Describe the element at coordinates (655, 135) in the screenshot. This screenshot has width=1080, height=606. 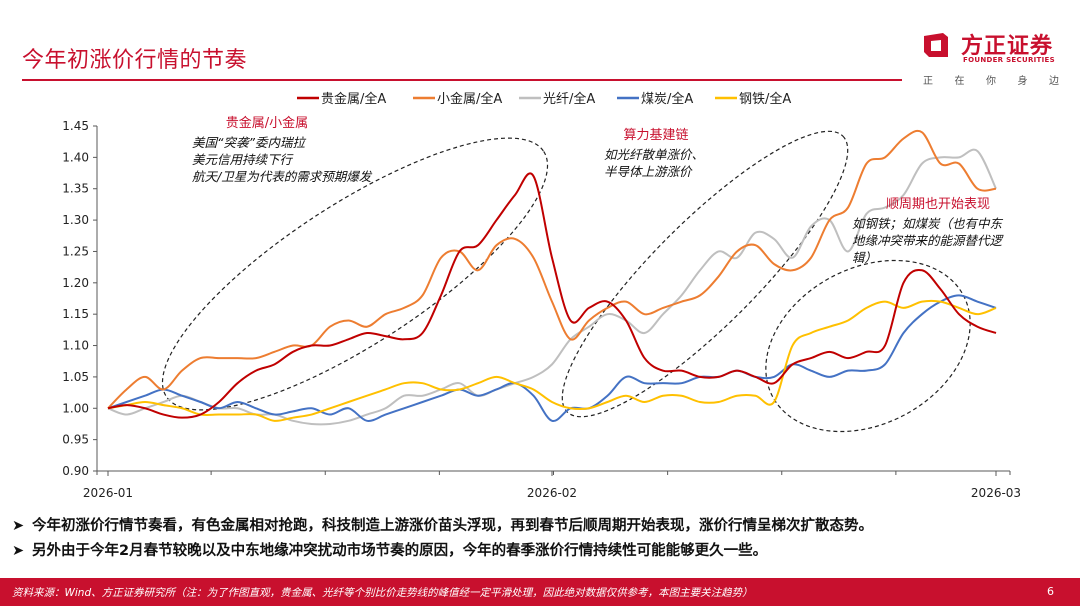
I see `annotation-title: 算力基建链` at that location.